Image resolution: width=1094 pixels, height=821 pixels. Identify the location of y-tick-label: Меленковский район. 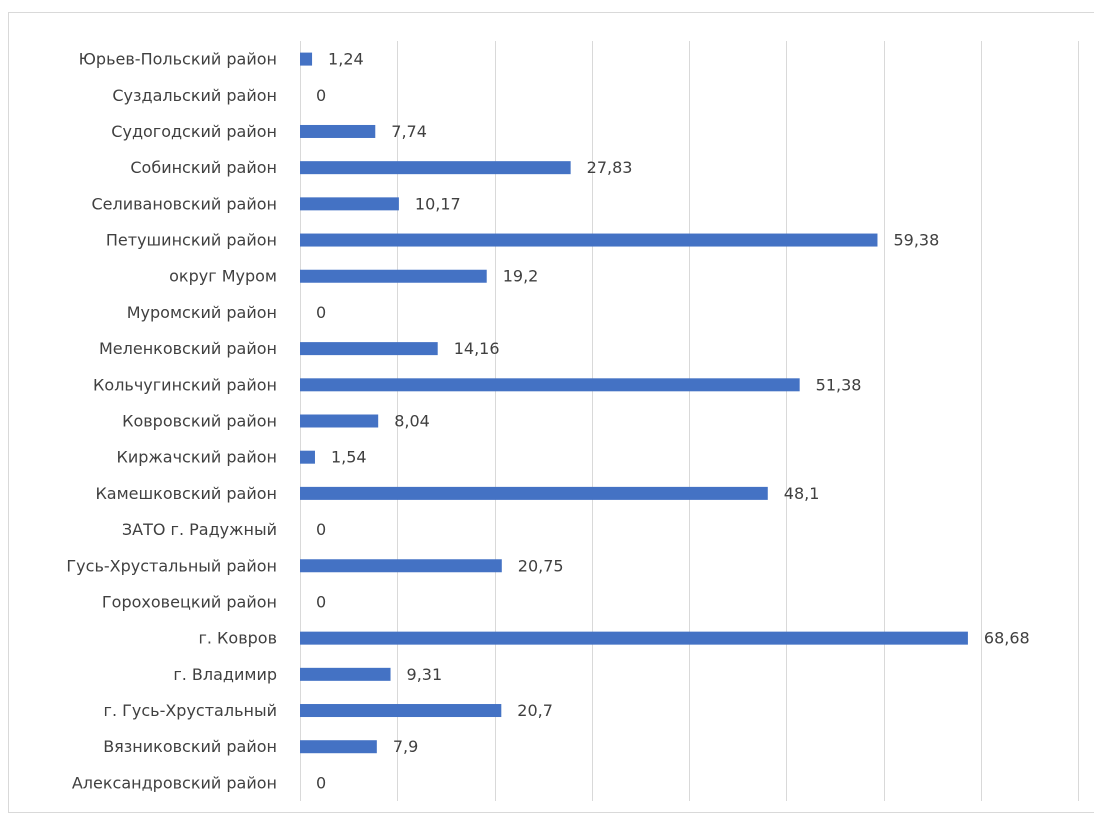
(188, 348).